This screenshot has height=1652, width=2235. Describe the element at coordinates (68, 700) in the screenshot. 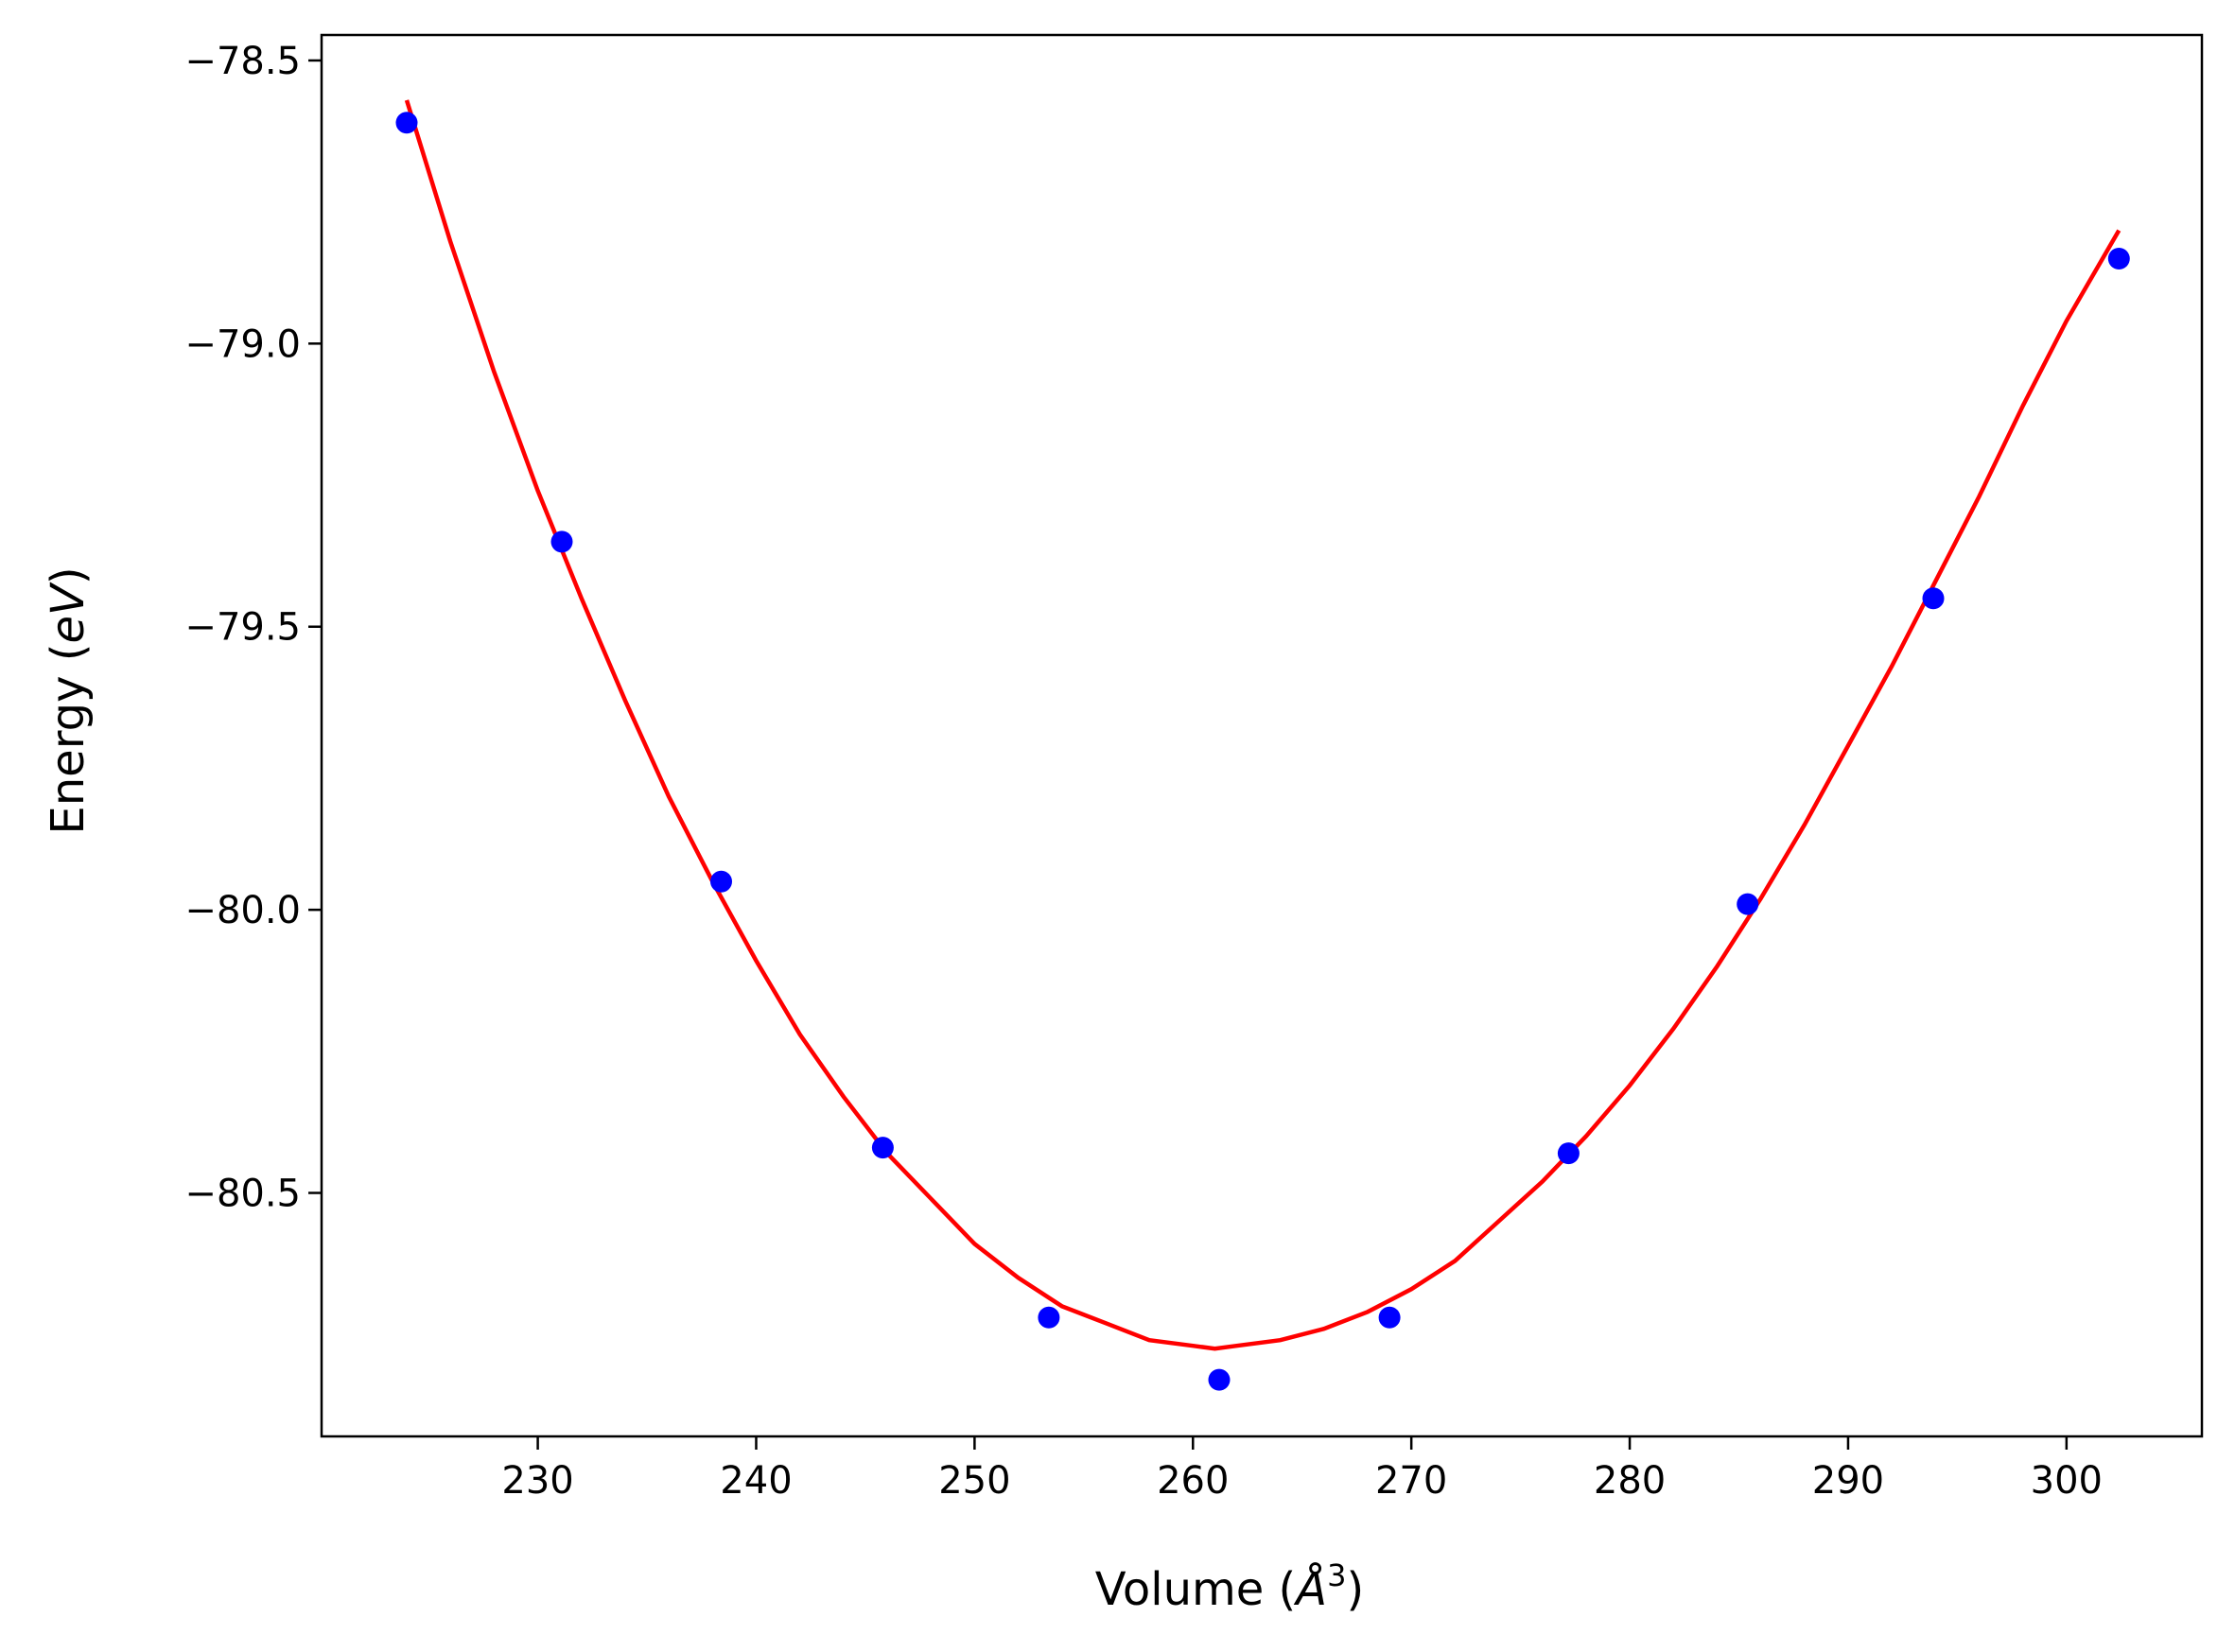

I see `y-axis-title: Energy (eV)` at that location.